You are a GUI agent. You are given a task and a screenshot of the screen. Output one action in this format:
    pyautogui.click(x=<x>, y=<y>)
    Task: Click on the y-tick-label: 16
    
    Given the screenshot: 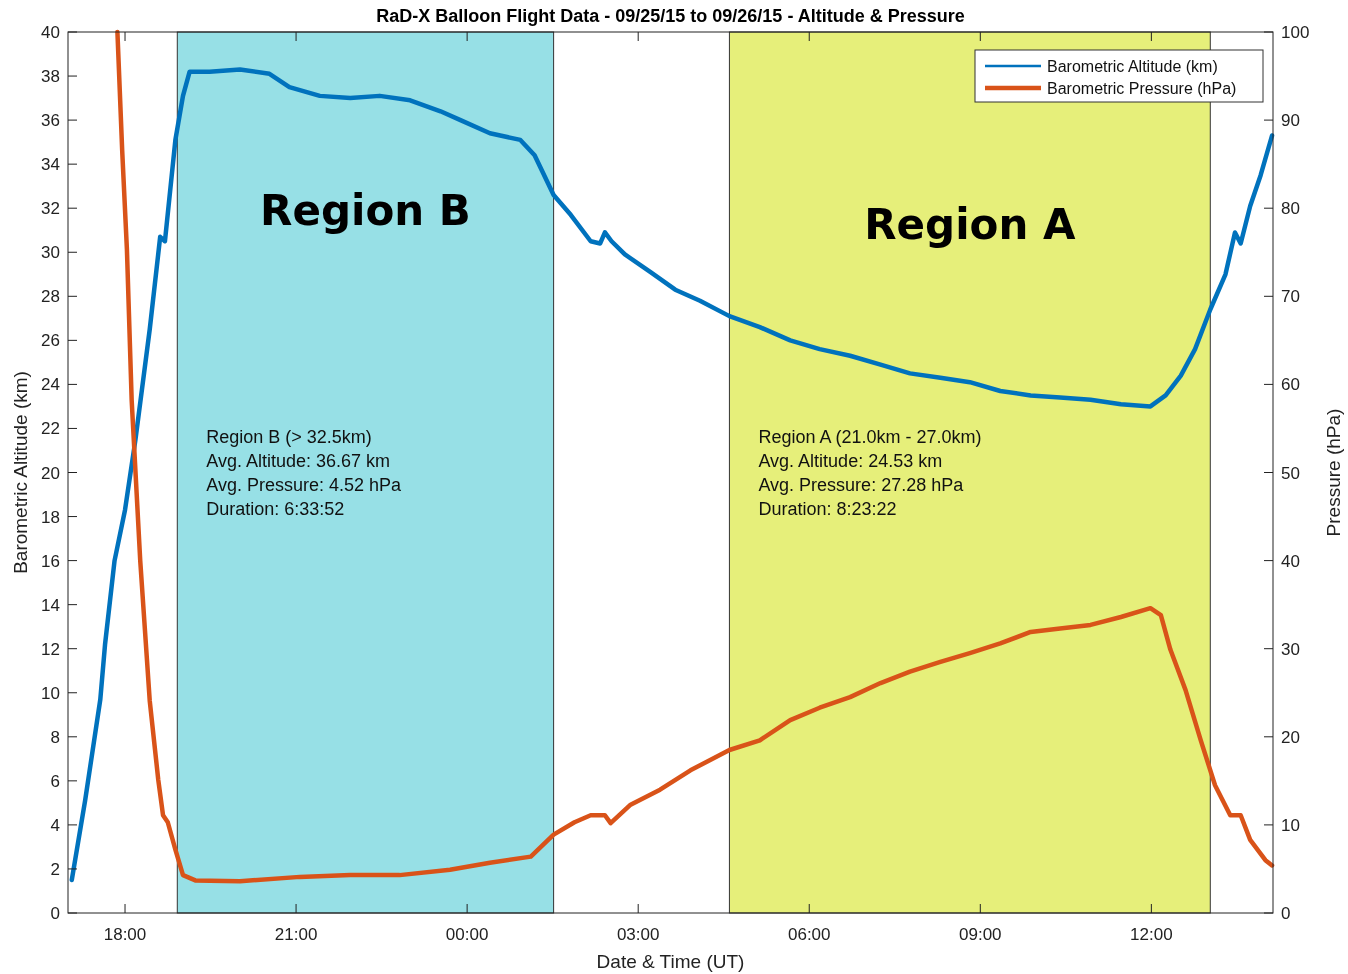 What is the action you would take?
    pyautogui.click(x=50, y=561)
    